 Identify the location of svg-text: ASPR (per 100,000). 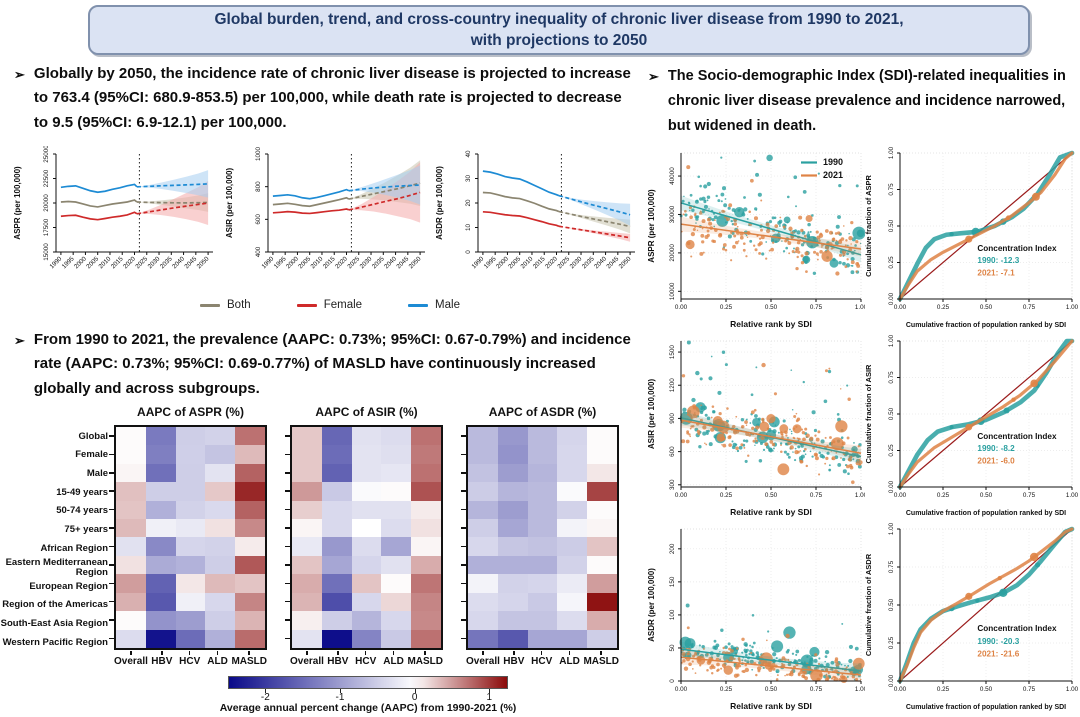
(17, 203).